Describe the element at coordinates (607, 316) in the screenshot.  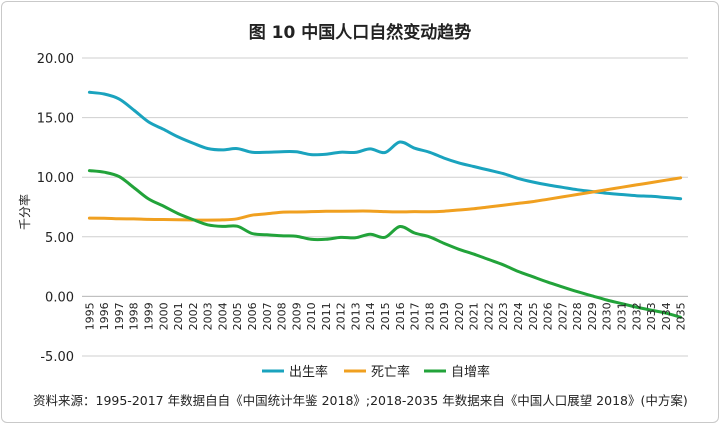
I see `x-tick-label: 2030` at that location.